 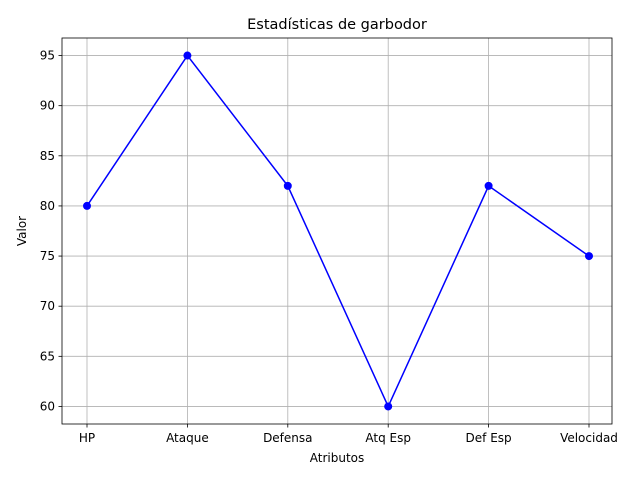 I want to click on y-tick-label: 80, so click(x=47, y=206).